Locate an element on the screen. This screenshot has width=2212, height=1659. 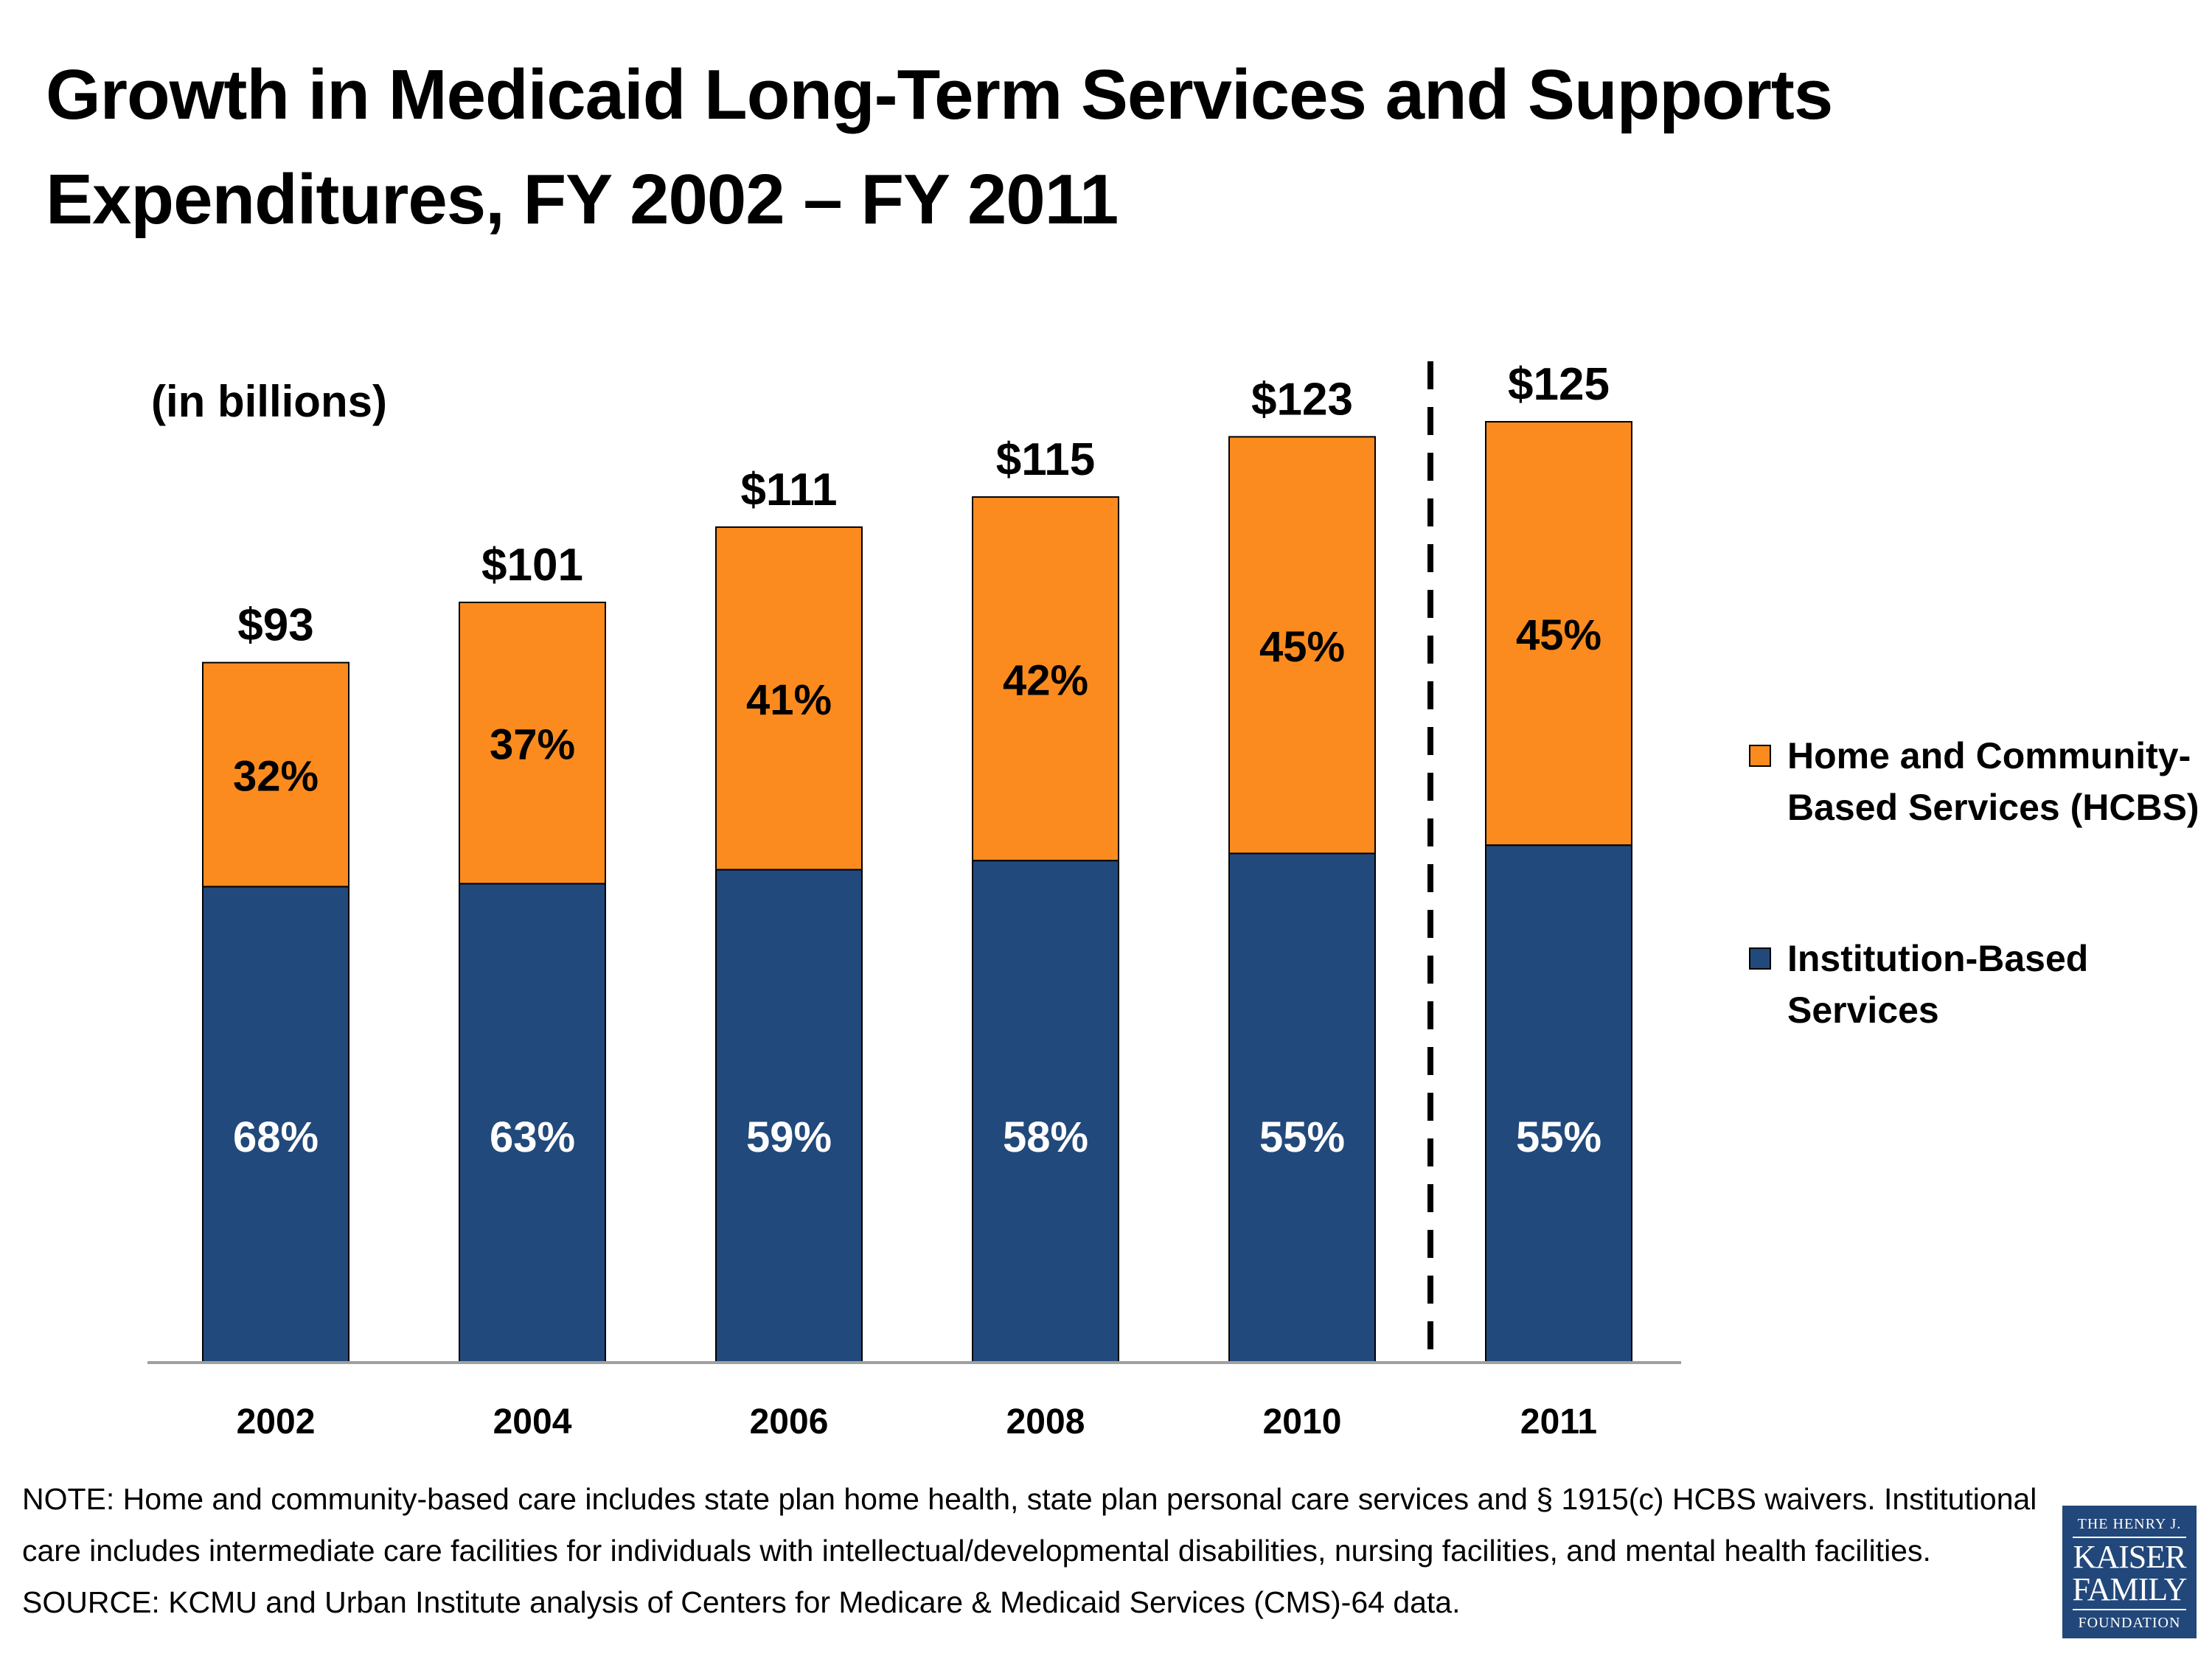
institution-percent-label-2004: 63% is located at coordinates (532, 1137).